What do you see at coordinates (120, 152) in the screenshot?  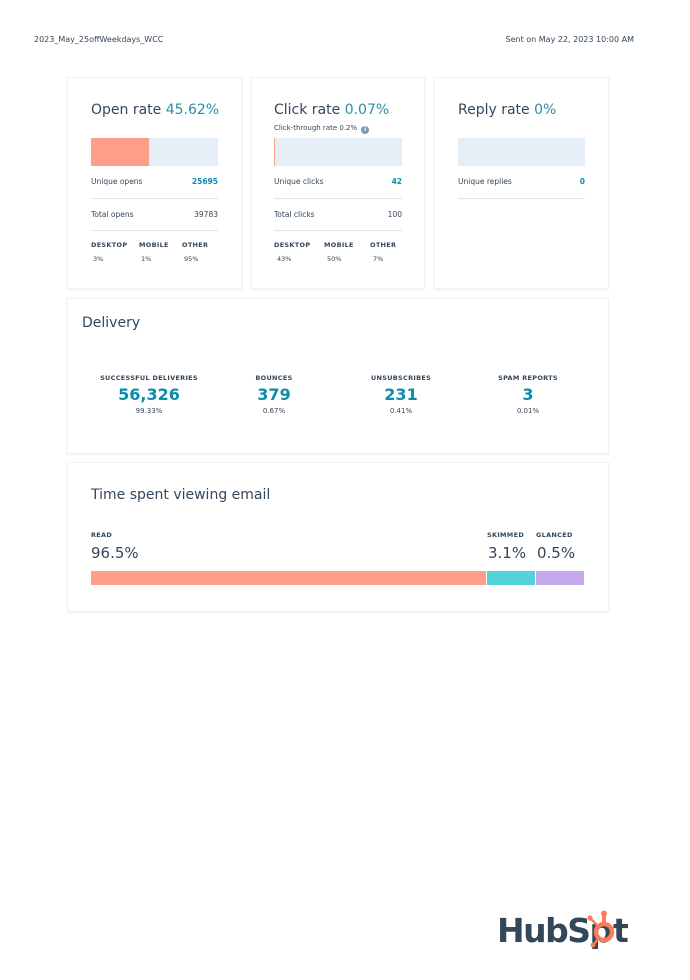 I see `open-rate-bar-fill` at bounding box center [120, 152].